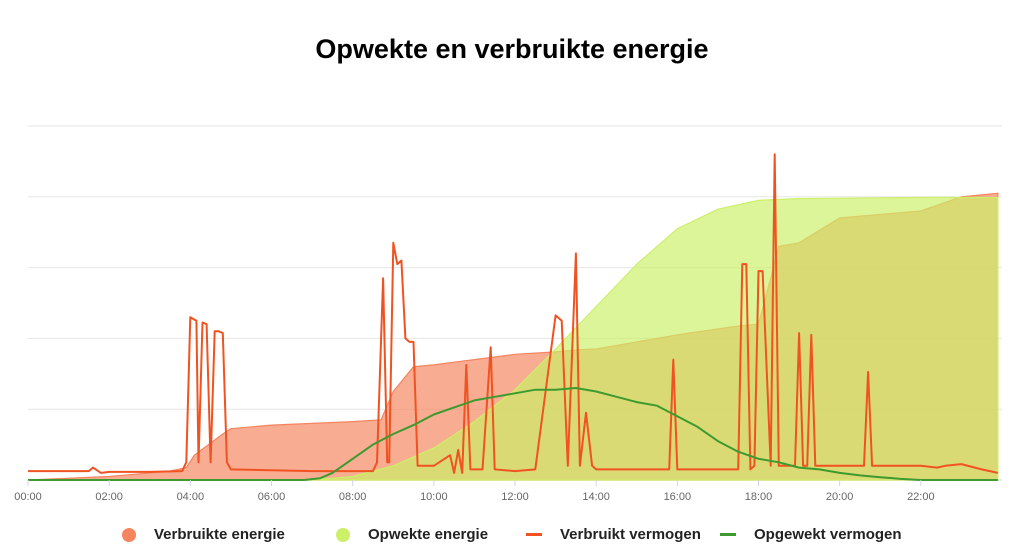  I want to click on legend-label: Opwekte energie, so click(428, 534).